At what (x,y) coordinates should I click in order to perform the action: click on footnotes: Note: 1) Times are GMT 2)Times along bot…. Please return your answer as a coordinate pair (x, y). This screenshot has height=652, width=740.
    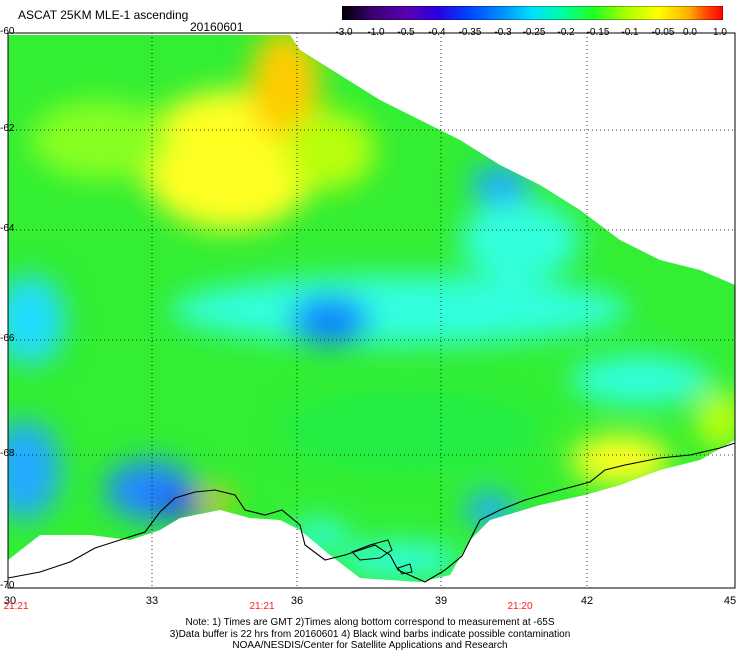
    Looking at the image, I should click on (370, 634).